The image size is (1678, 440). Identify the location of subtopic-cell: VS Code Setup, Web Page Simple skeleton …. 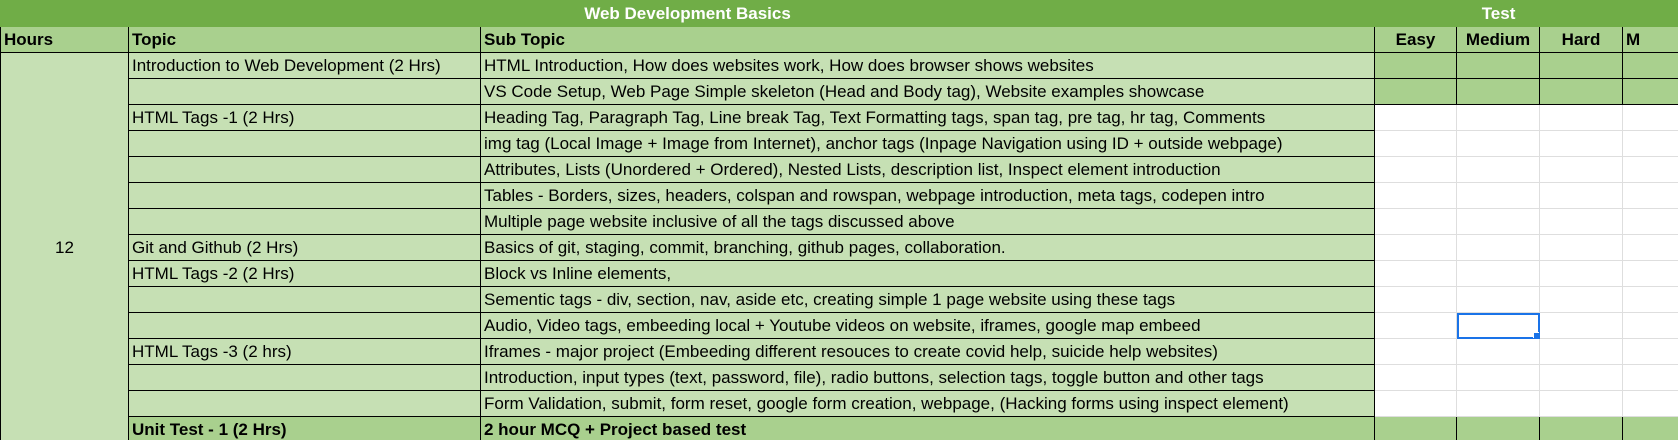
(927, 91).